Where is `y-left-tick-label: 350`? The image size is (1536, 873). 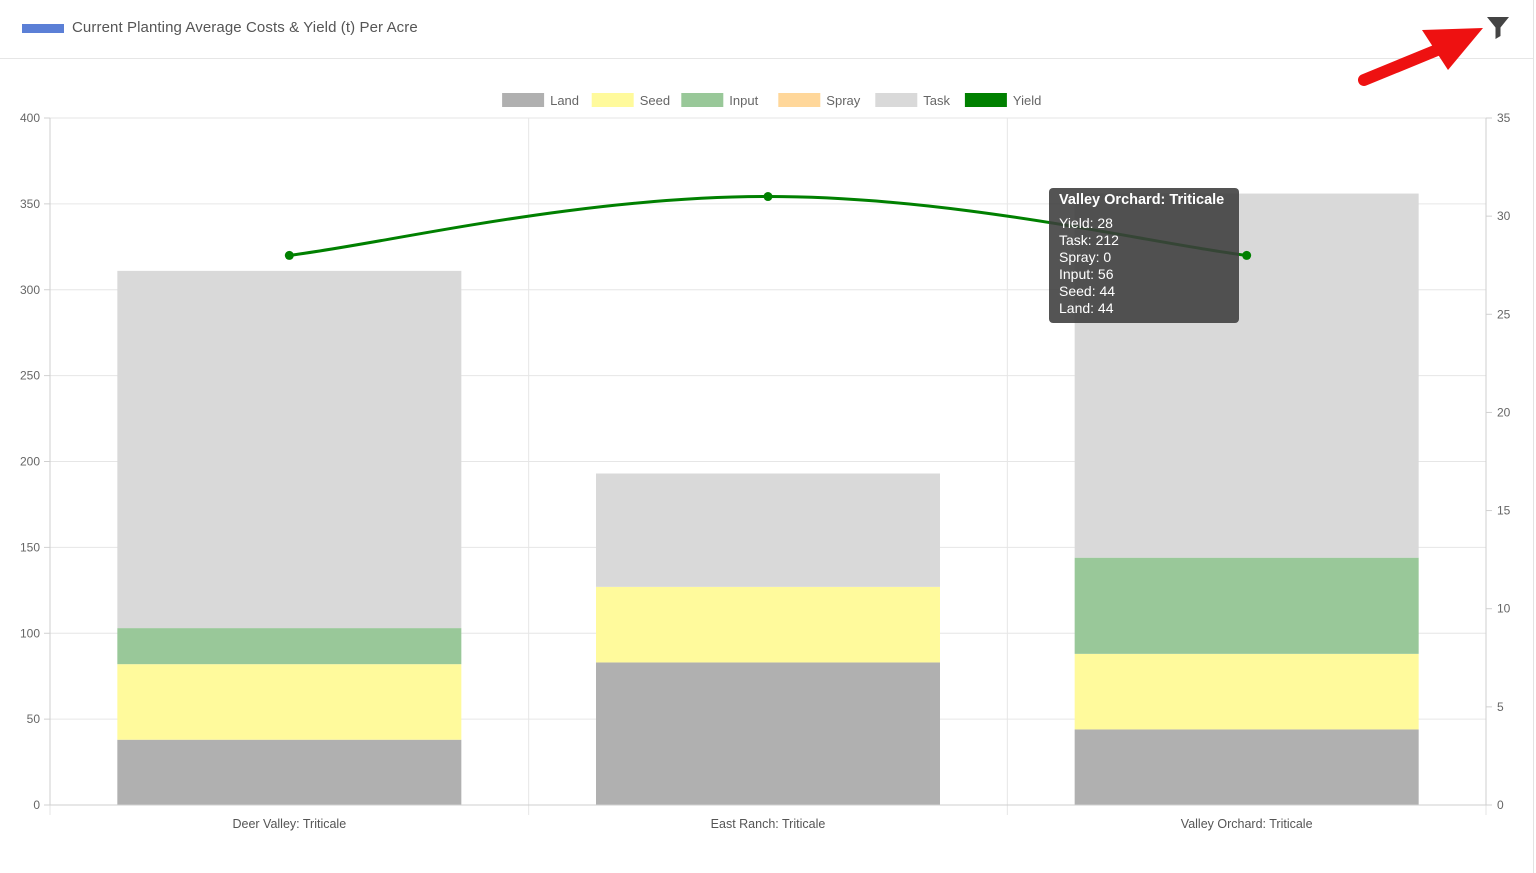
y-left-tick-label: 350 is located at coordinates (30, 204).